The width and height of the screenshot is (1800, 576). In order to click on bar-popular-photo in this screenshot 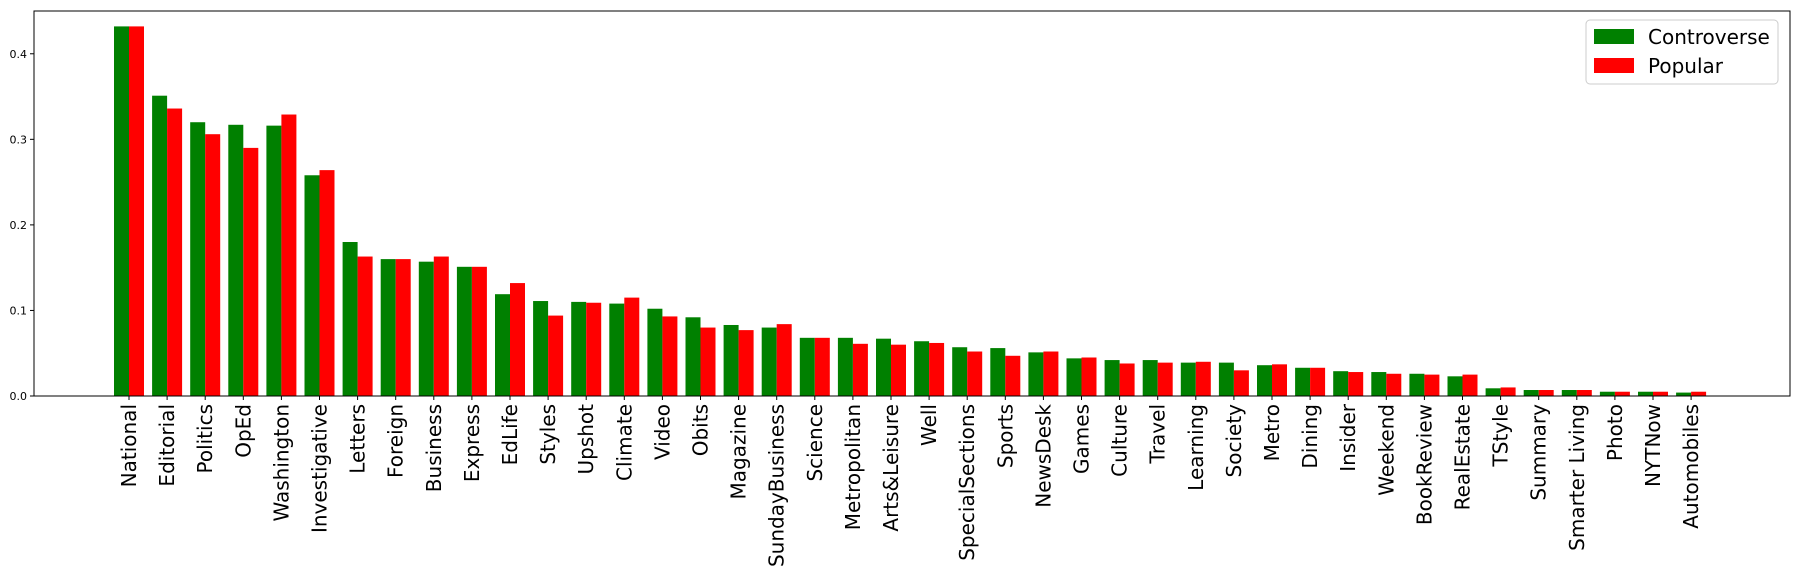, I will do `click(1622, 393)`.